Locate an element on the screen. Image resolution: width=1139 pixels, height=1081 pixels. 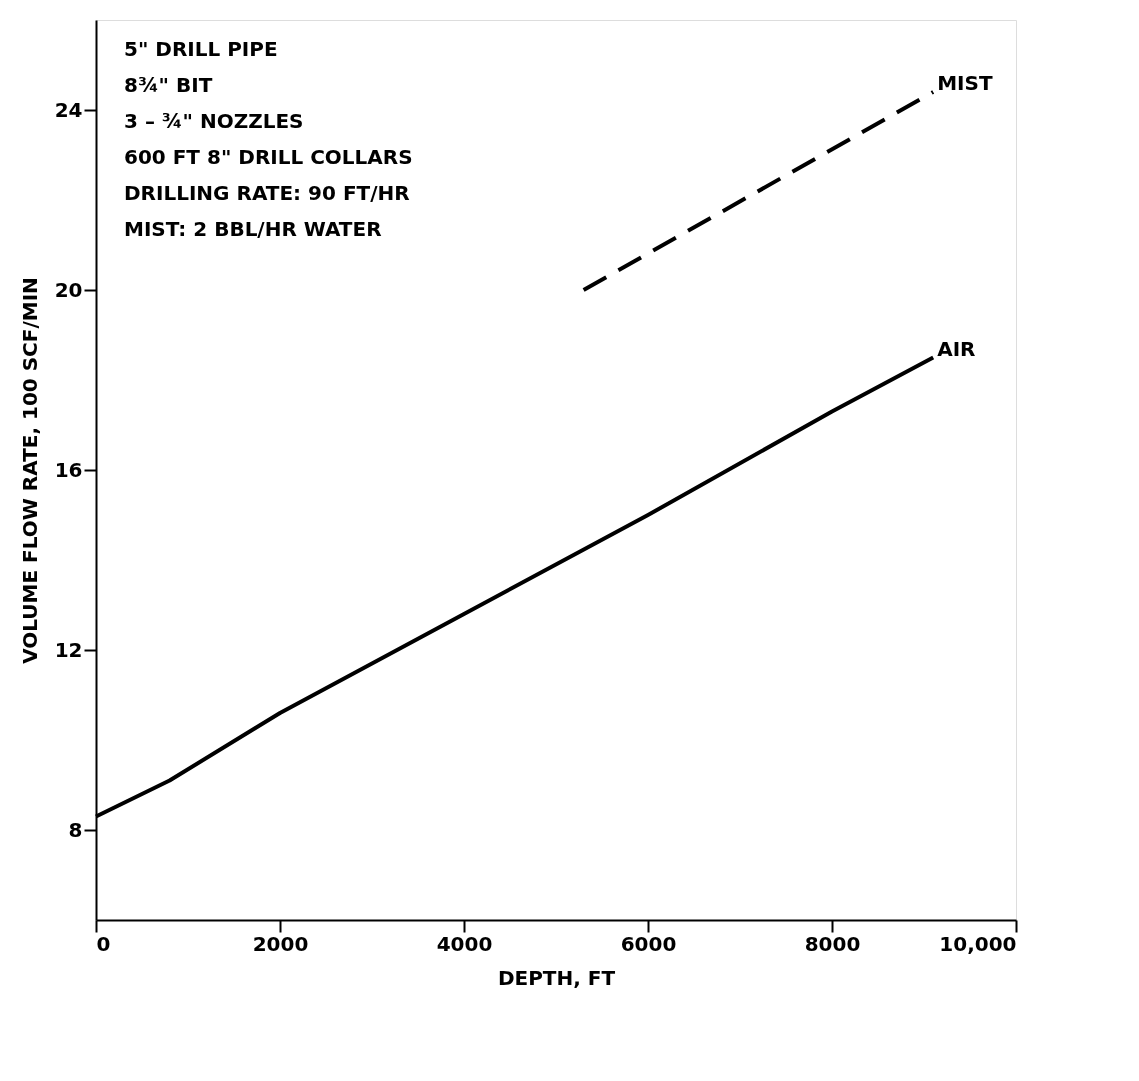
x-tick-label: 0 is located at coordinates (103, 943).